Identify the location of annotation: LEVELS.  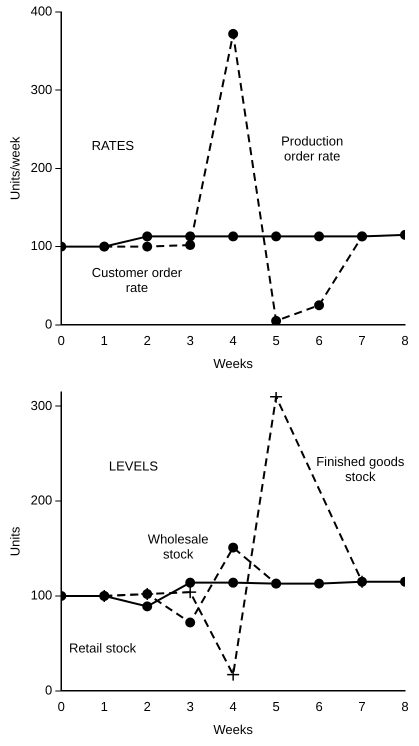
(133, 466).